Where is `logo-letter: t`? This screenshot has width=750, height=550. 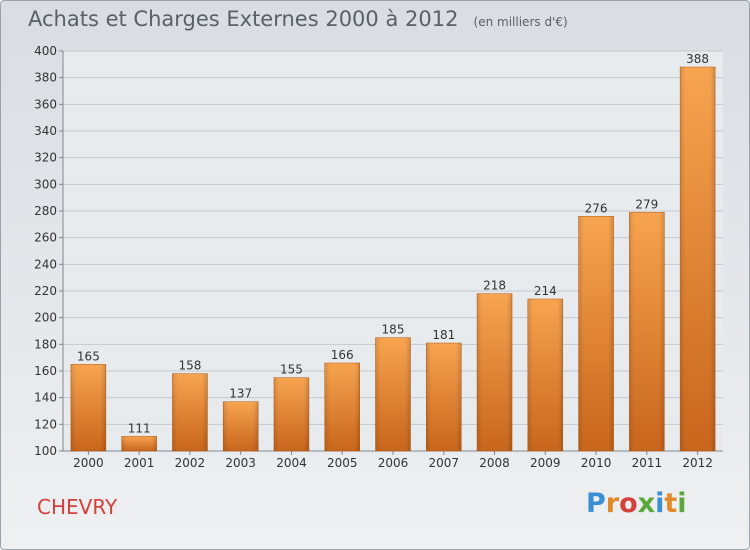 logo-letter: t is located at coordinates (671, 503).